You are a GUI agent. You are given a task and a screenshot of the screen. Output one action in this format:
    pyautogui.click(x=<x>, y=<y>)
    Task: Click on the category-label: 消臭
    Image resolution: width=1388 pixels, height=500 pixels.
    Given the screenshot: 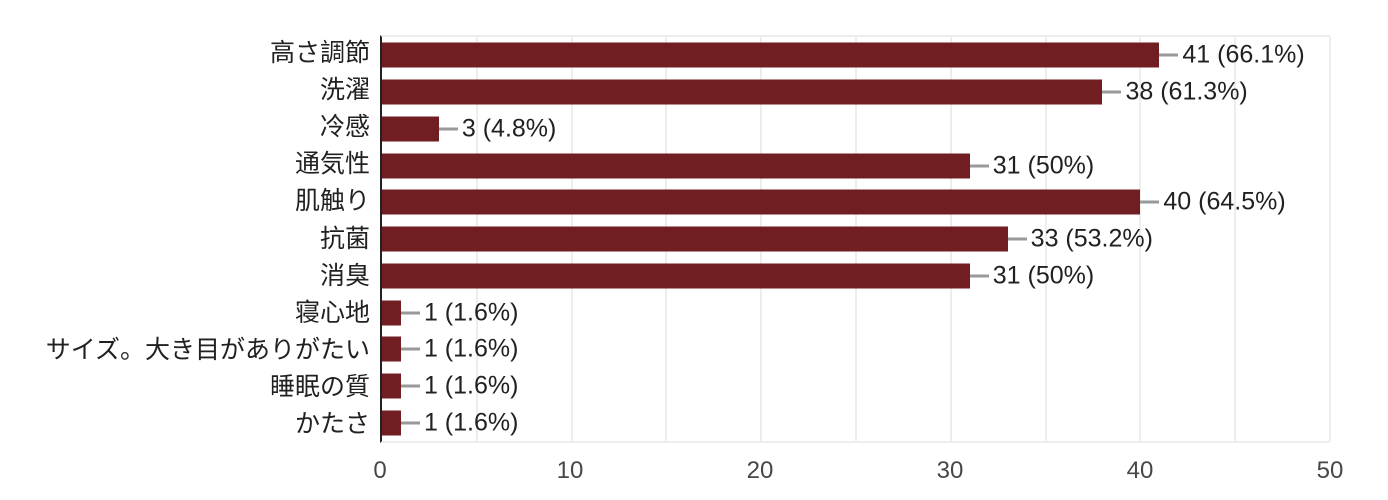 What is the action you would take?
    pyautogui.click(x=344, y=275)
    